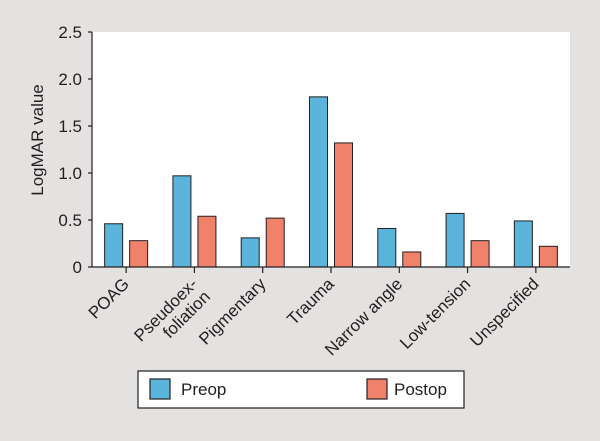  I want to click on y-tick-label: 2.5, so click(70, 32).